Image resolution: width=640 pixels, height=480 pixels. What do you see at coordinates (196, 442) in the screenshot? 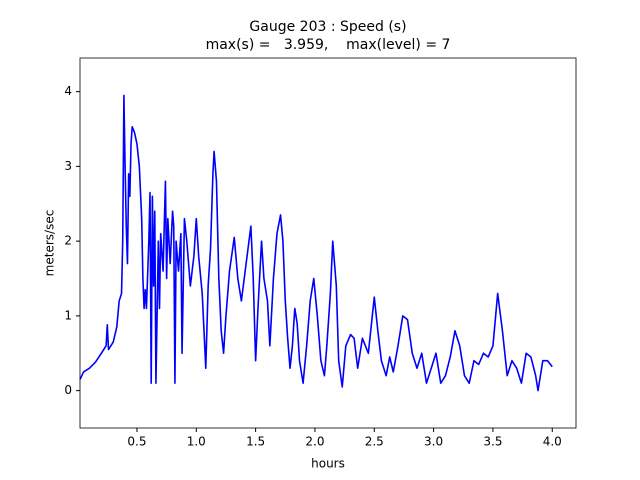
I see `x-tick-label: 1.0` at bounding box center [196, 442].